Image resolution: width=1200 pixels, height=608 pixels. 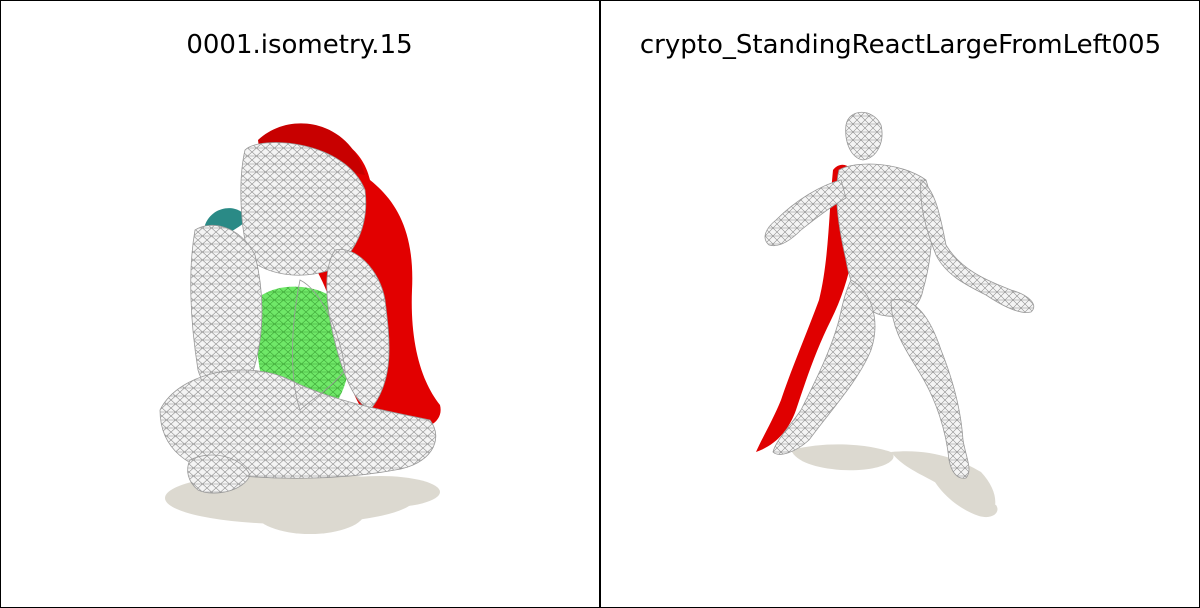 What do you see at coordinates (299, 45) in the screenshot?
I see `left-panel-title: 0001.isometry.15` at bounding box center [299, 45].